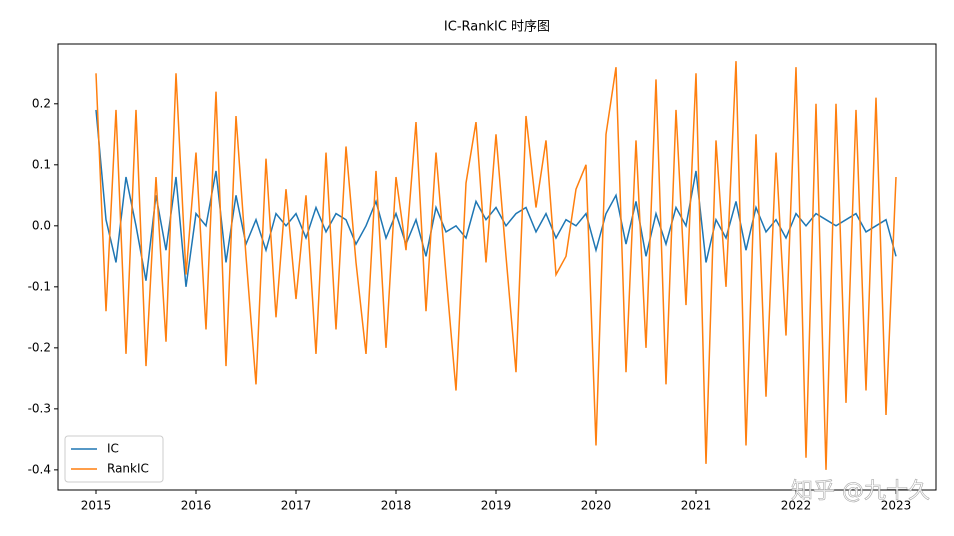  What do you see at coordinates (896, 506) in the screenshot?
I see `x-tick-label: 2023` at bounding box center [896, 506].